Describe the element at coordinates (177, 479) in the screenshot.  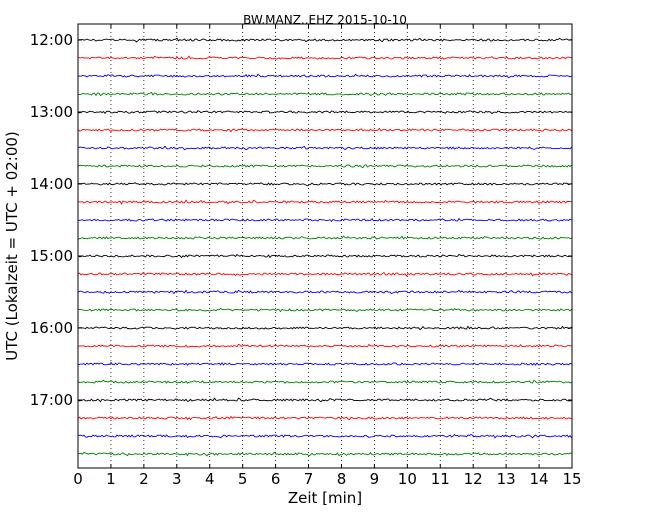
I see `x-tick-label: 3` at that location.